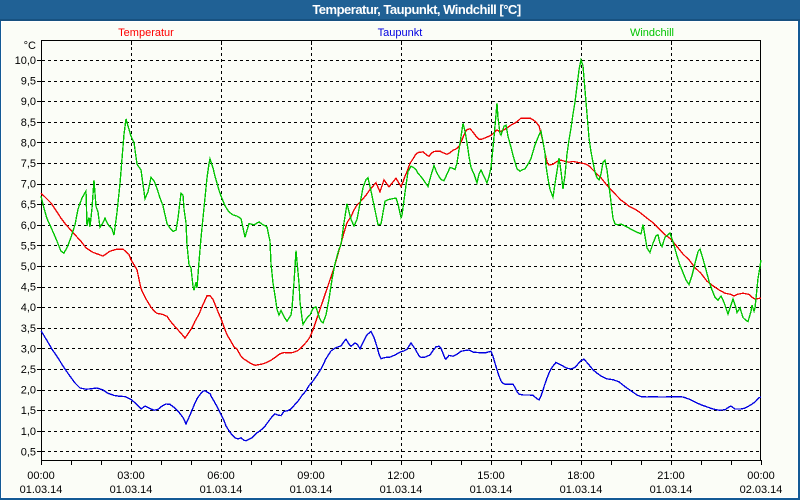  What do you see at coordinates (28, 205) in the screenshot?
I see `svg-text: 6,5` at bounding box center [28, 205].